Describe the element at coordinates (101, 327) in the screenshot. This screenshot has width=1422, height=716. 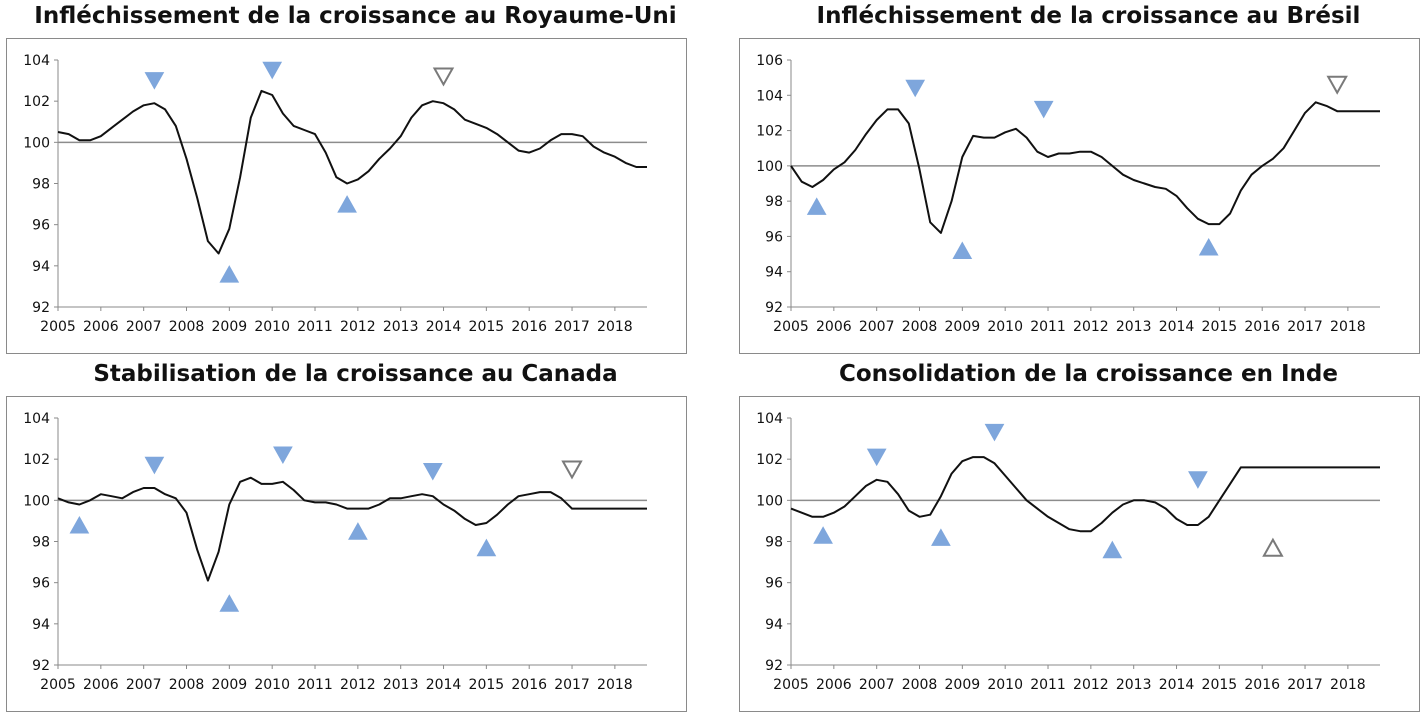
I see `x-tick-label: 2006` at that location.